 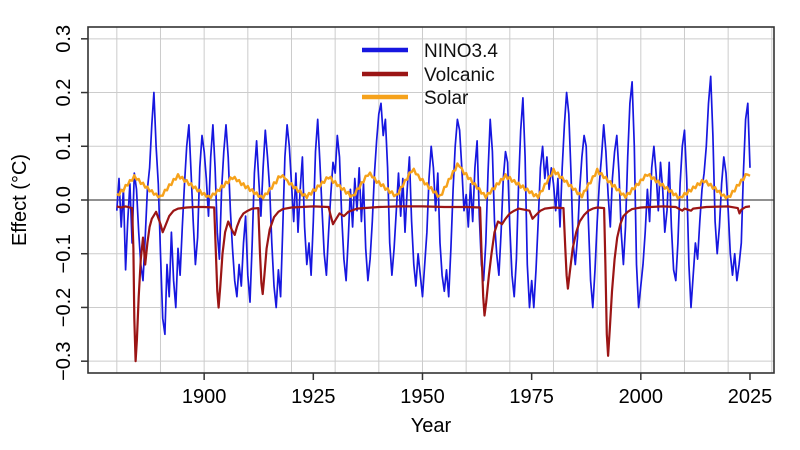 I want to click on y-tick-label: 0.2, so click(x=64, y=93).